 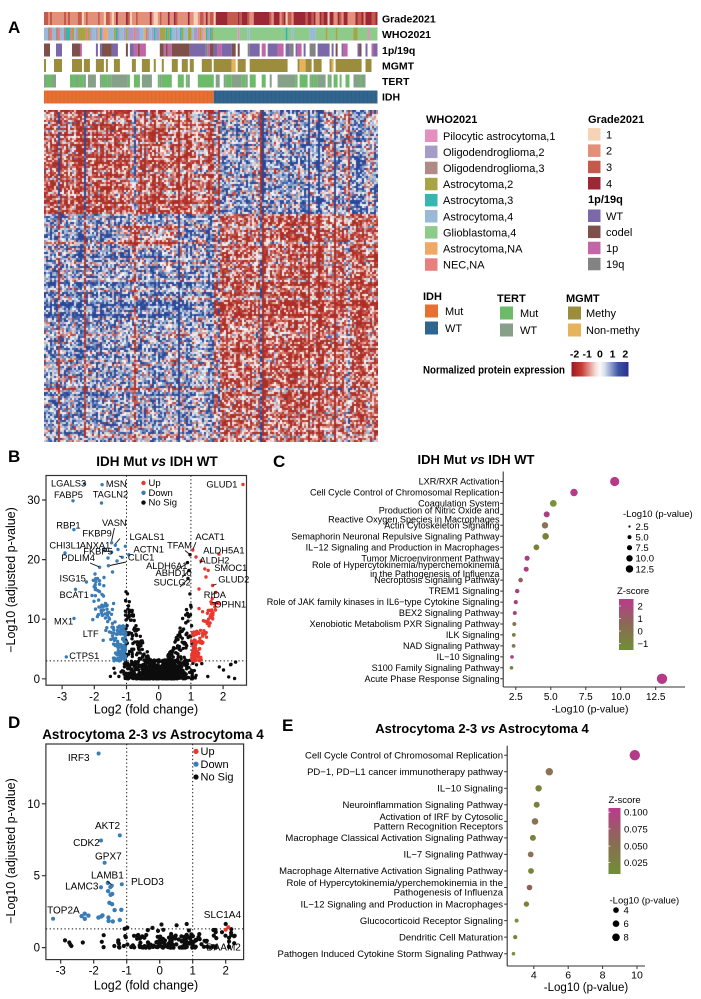 I want to click on svg-text: LTF, so click(x=91, y=634).